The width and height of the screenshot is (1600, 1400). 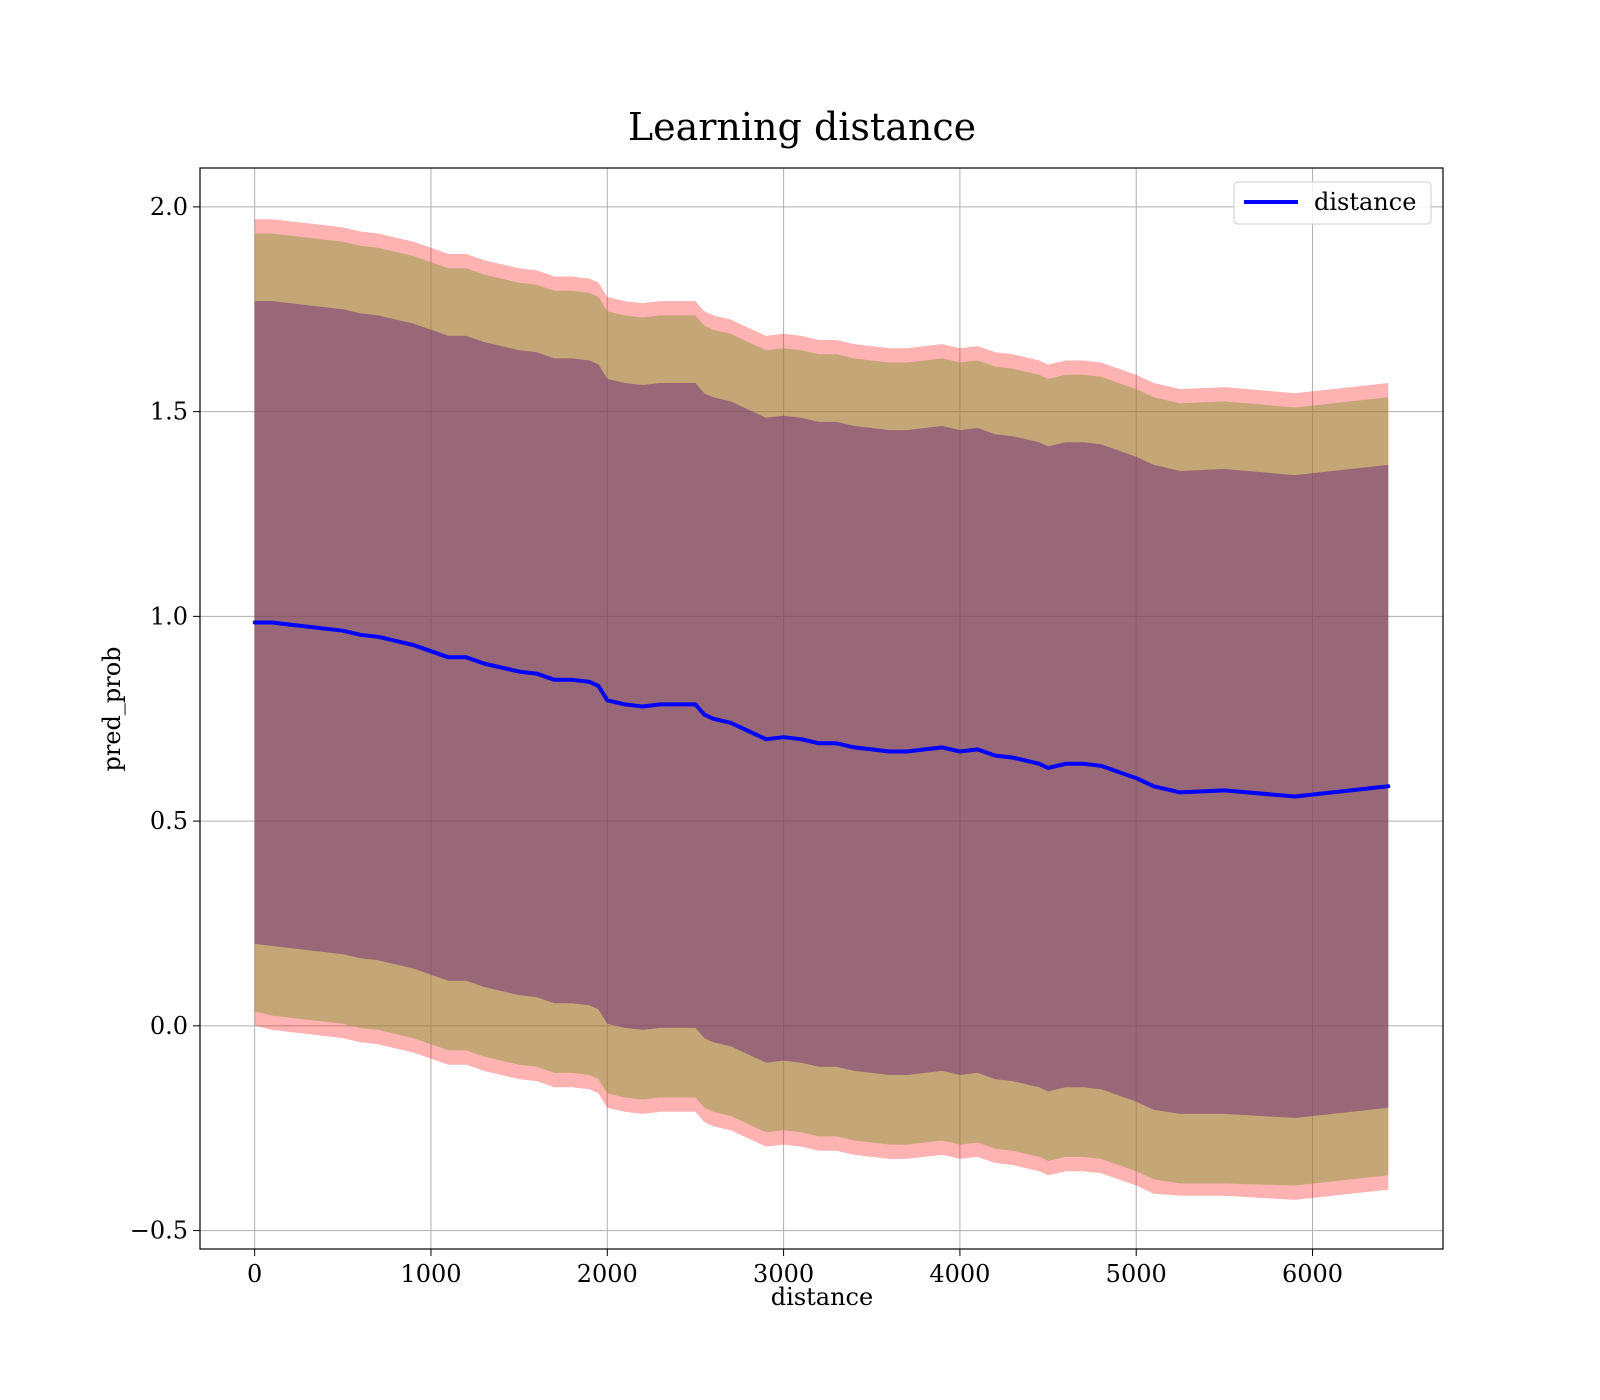 I want to click on series-line-distance, so click(x=821, y=709).